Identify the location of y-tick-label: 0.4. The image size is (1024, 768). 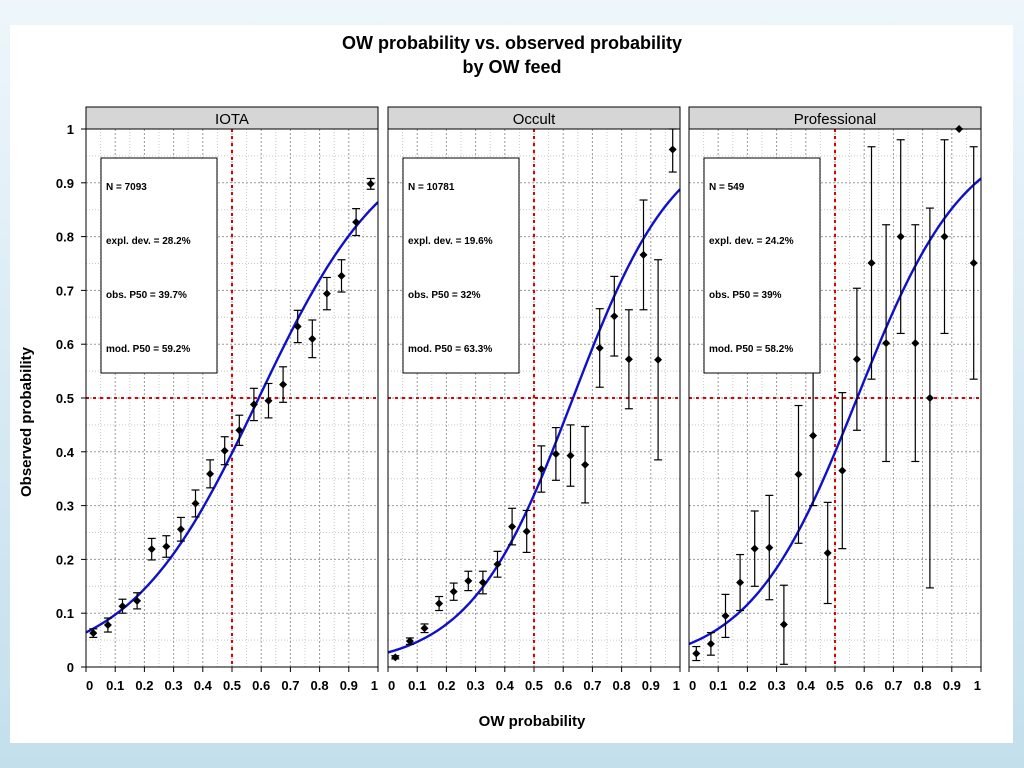
(65, 452).